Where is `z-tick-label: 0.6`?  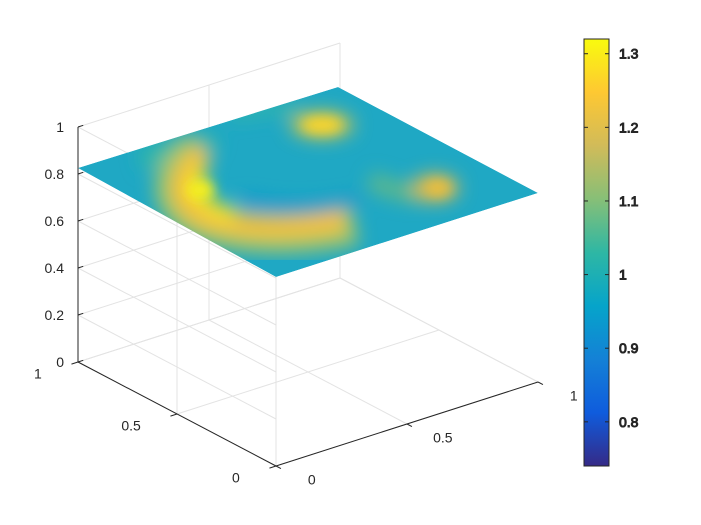
z-tick-label: 0.6 is located at coordinates (55, 221).